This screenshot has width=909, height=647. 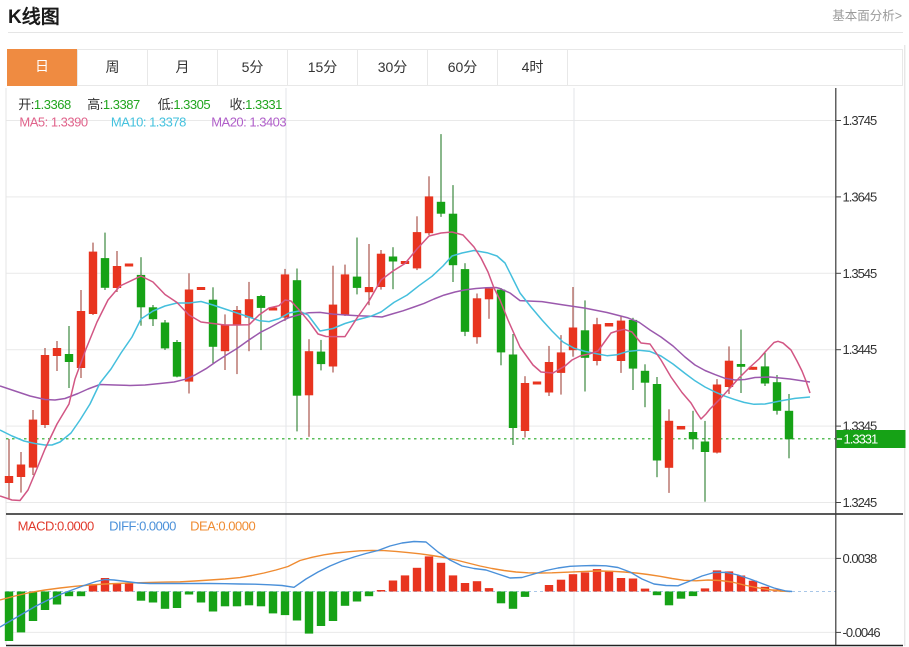 What do you see at coordinates (860, 558) in the screenshot?
I see `svg-text: 0.0038` at bounding box center [860, 558].